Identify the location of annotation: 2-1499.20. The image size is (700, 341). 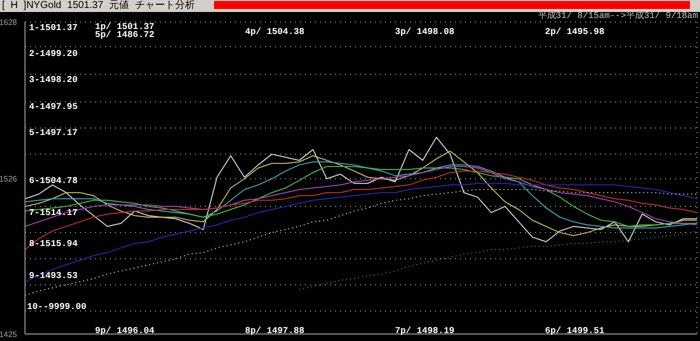
(53, 54).